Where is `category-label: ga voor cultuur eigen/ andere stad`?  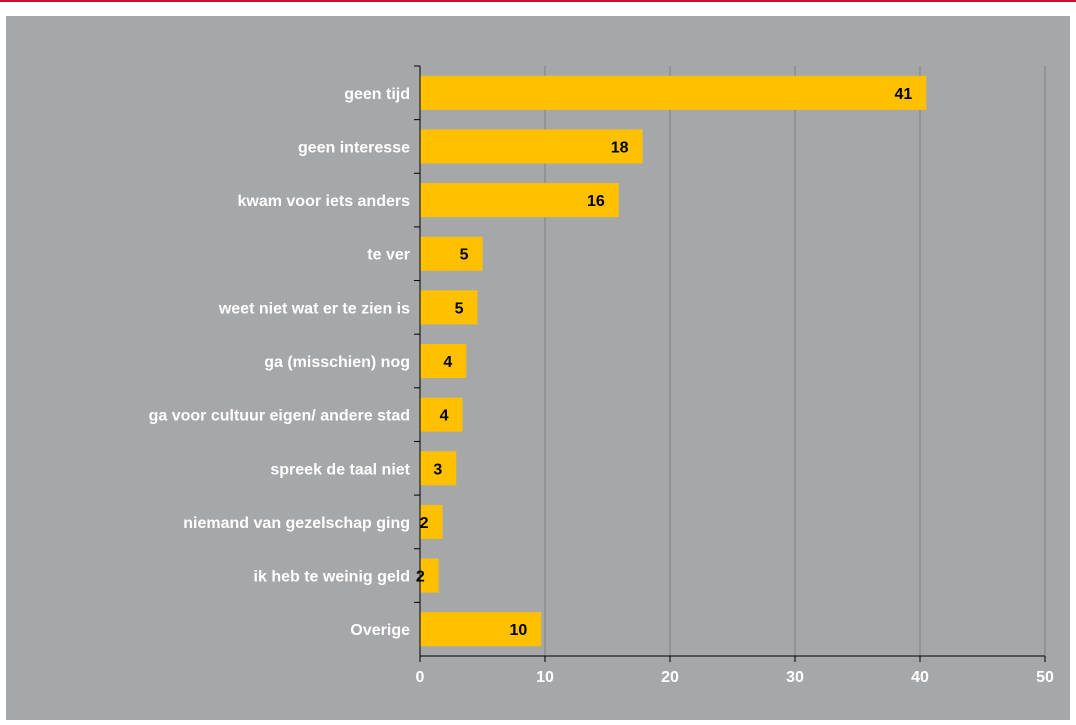
category-label: ga voor cultuur eigen/ andere stad is located at coordinates (279, 416).